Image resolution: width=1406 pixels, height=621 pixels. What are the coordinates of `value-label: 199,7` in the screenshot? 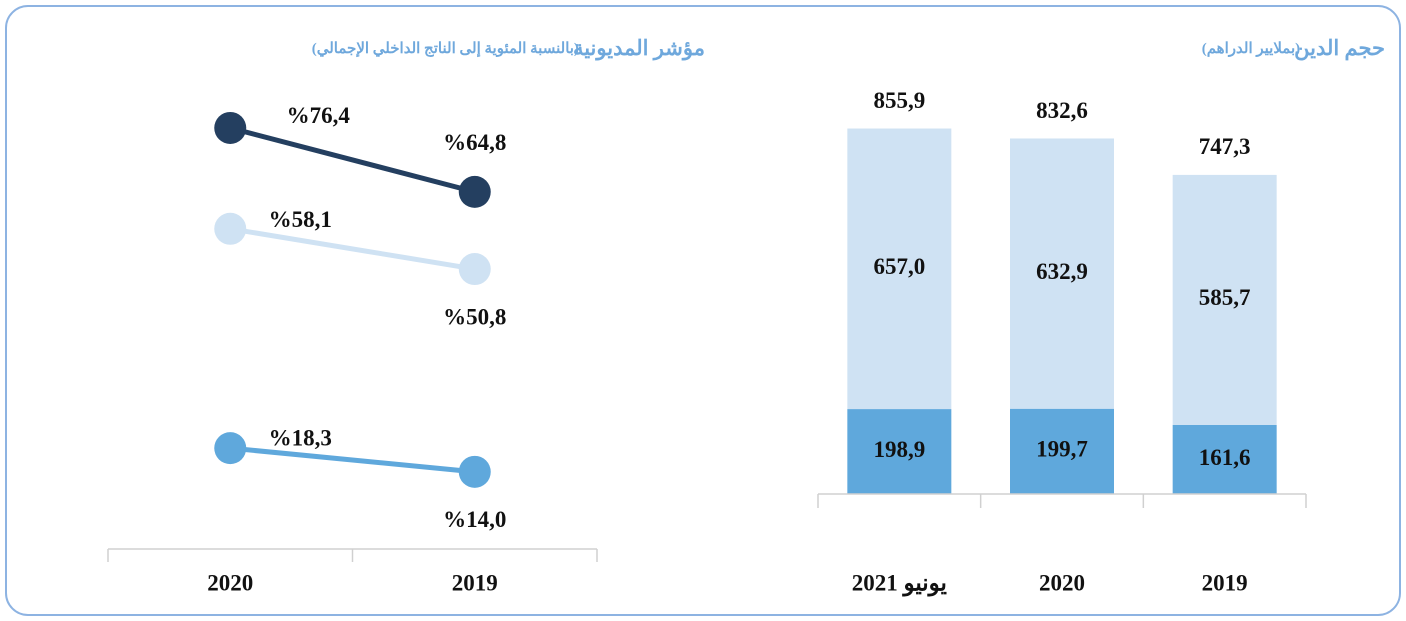 It's located at (1062, 449).